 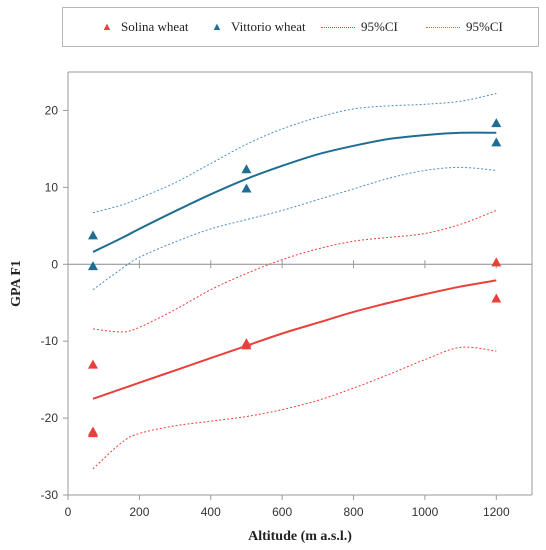 I want to click on legend-item-ci-vittorio: 95%CI, so click(x=464, y=27).